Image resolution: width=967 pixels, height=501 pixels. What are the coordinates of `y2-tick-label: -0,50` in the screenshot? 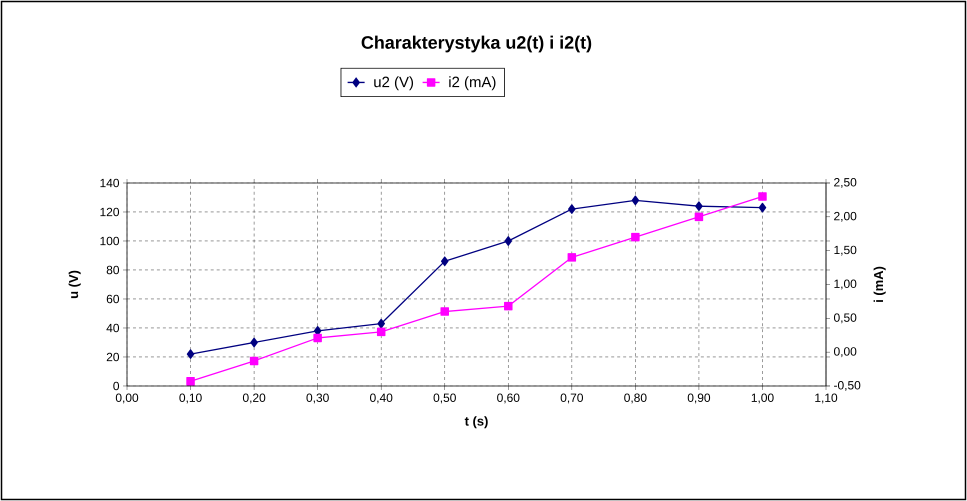 It's located at (847, 386).